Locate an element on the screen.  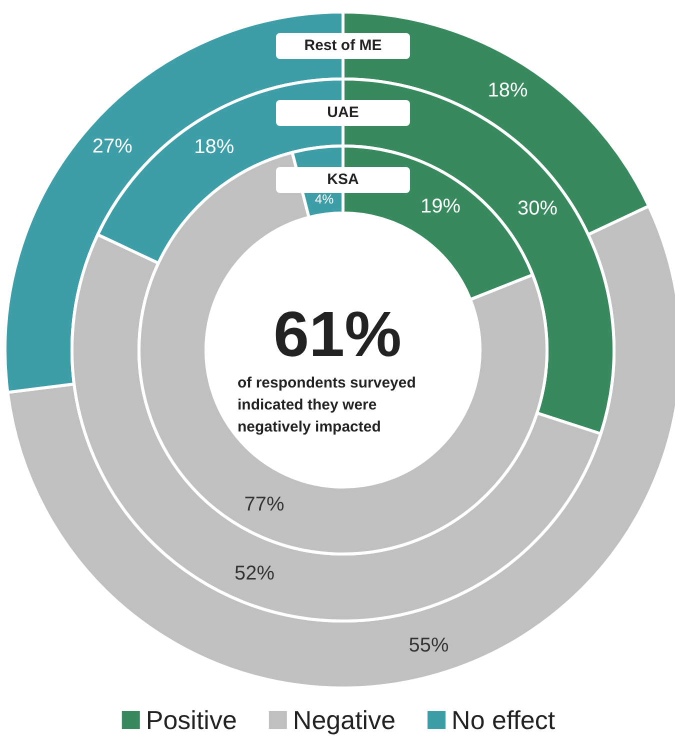
data-label: 27% is located at coordinates (112, 147).